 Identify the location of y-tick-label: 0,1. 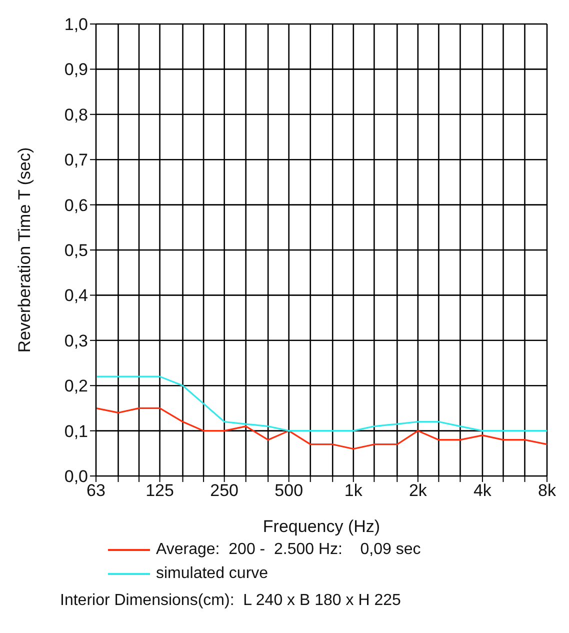
(76, 431).